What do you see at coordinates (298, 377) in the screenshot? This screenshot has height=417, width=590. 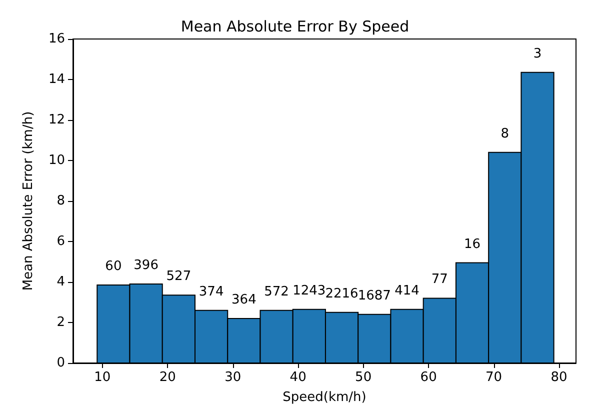 I see `x-tick-label: 40` at bounding box center [298, 377].